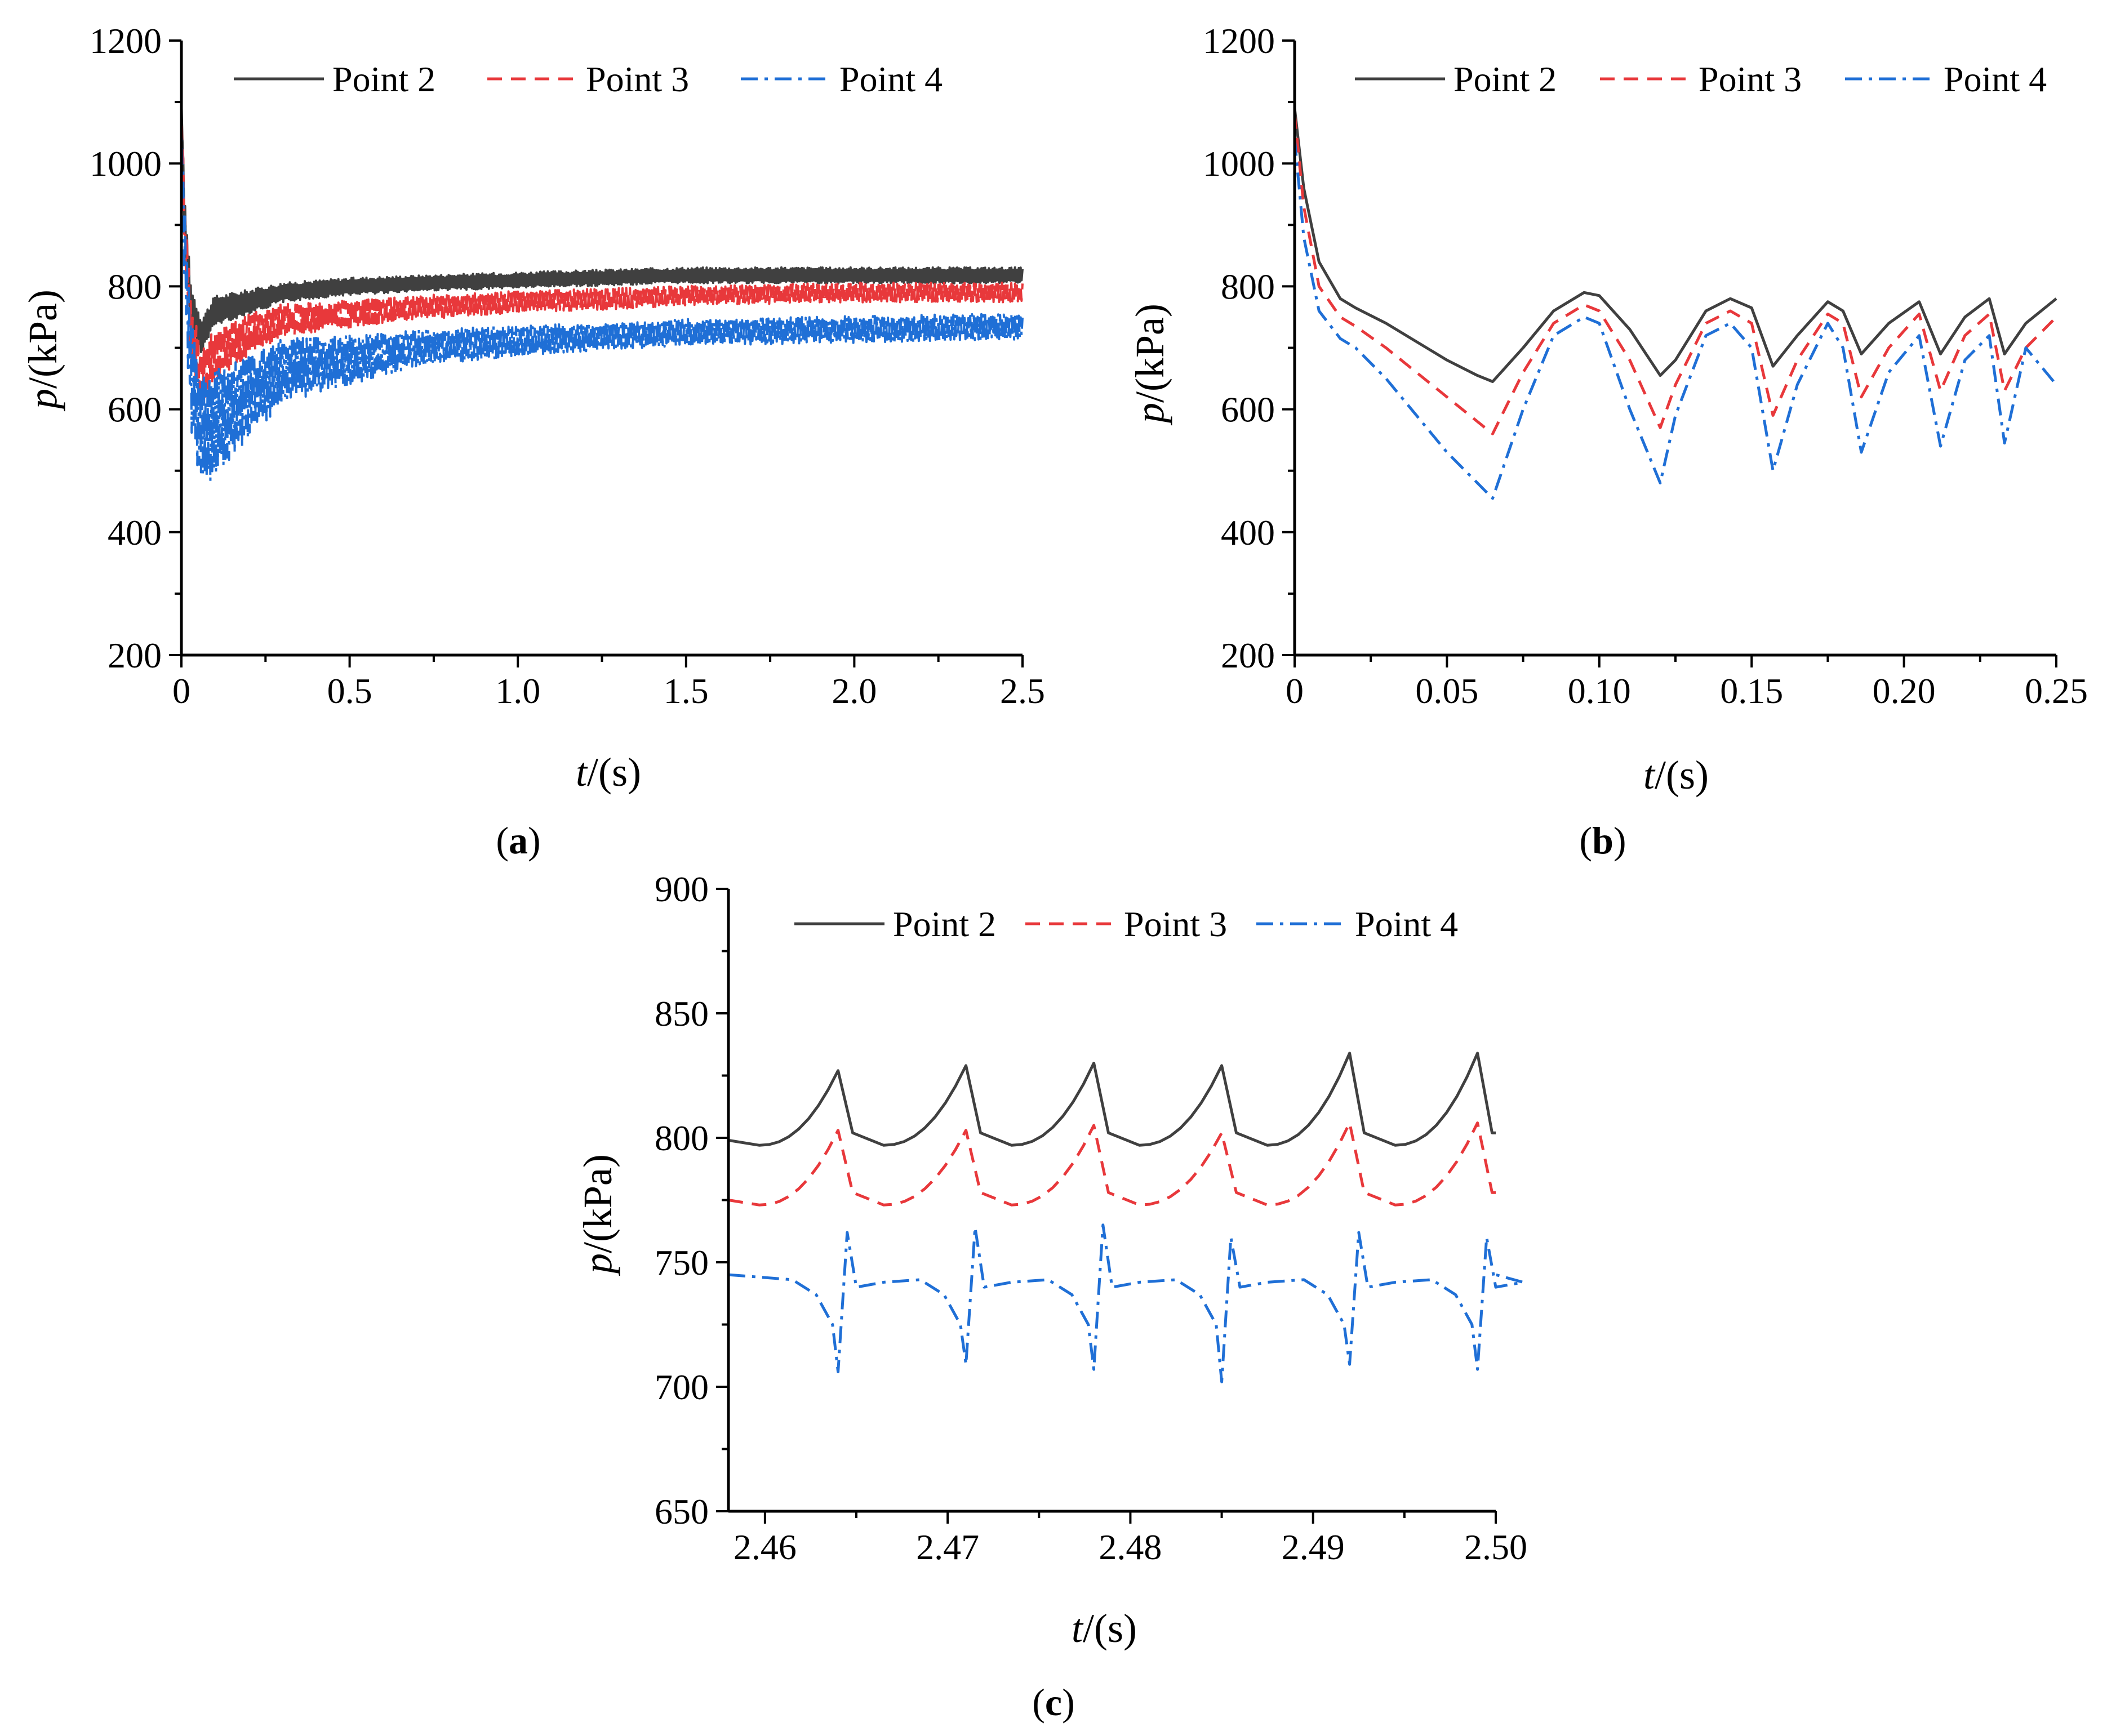 Image resolution: width=2107 pixels, height=1736 pixels. I want to click on y-tick-label-b: 1200, so click(1239, 41).